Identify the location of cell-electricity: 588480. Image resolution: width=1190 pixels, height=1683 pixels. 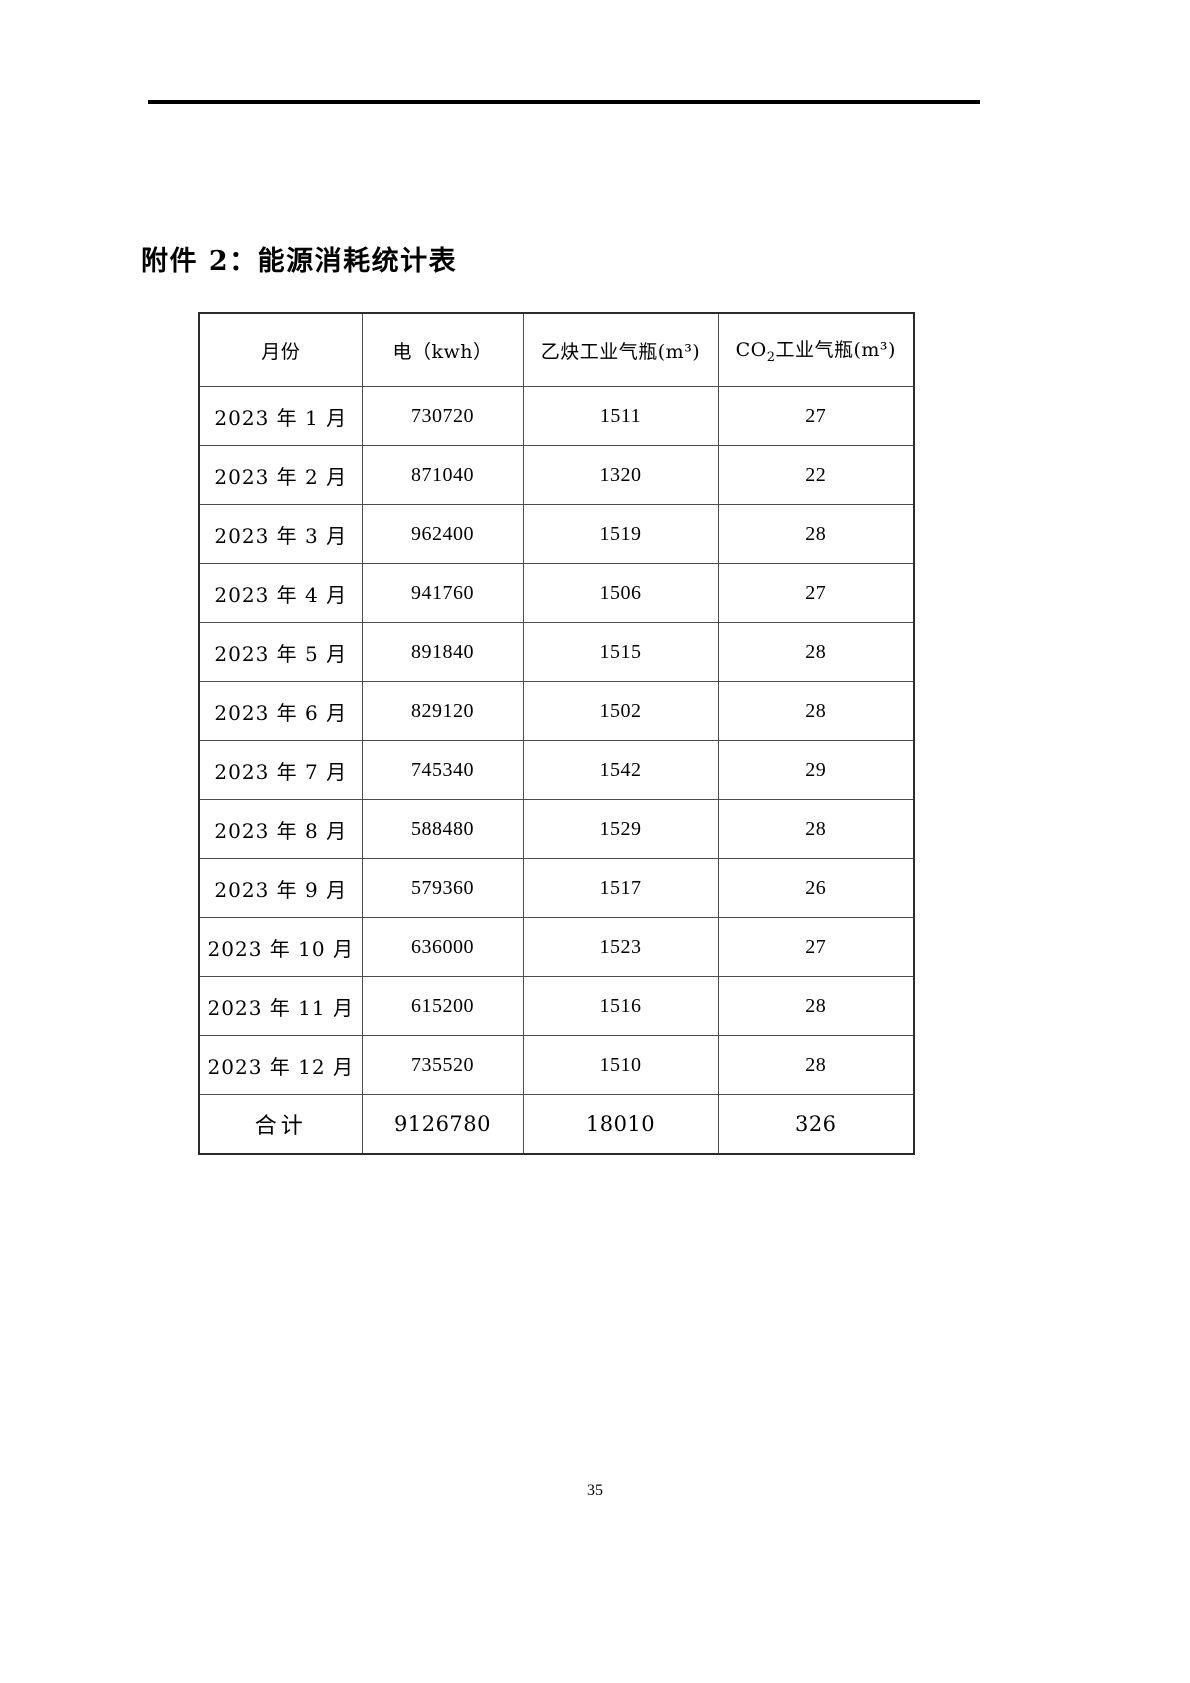
(442, 829).